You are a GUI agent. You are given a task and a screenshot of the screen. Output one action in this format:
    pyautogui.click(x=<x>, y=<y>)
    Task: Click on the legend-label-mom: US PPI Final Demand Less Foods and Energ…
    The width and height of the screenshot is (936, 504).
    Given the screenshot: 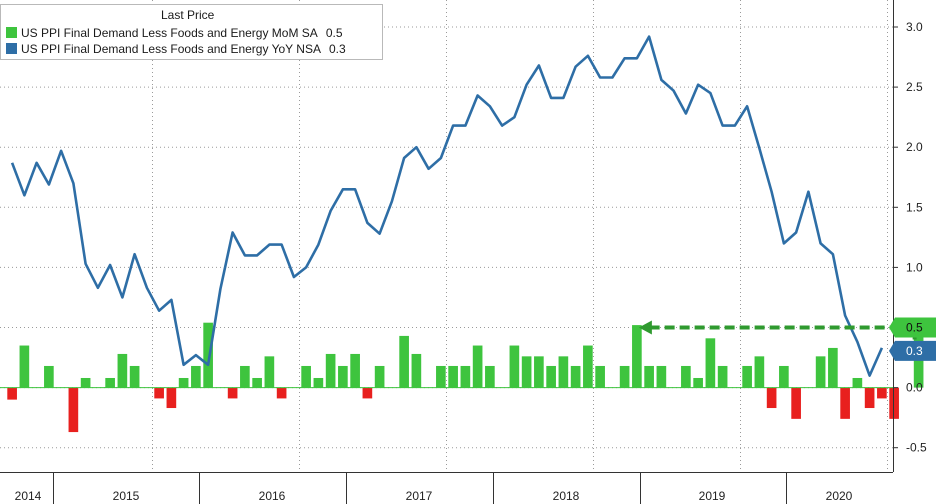 What is the action you would take?
    pyautogui.click(x=169, y=33)
    